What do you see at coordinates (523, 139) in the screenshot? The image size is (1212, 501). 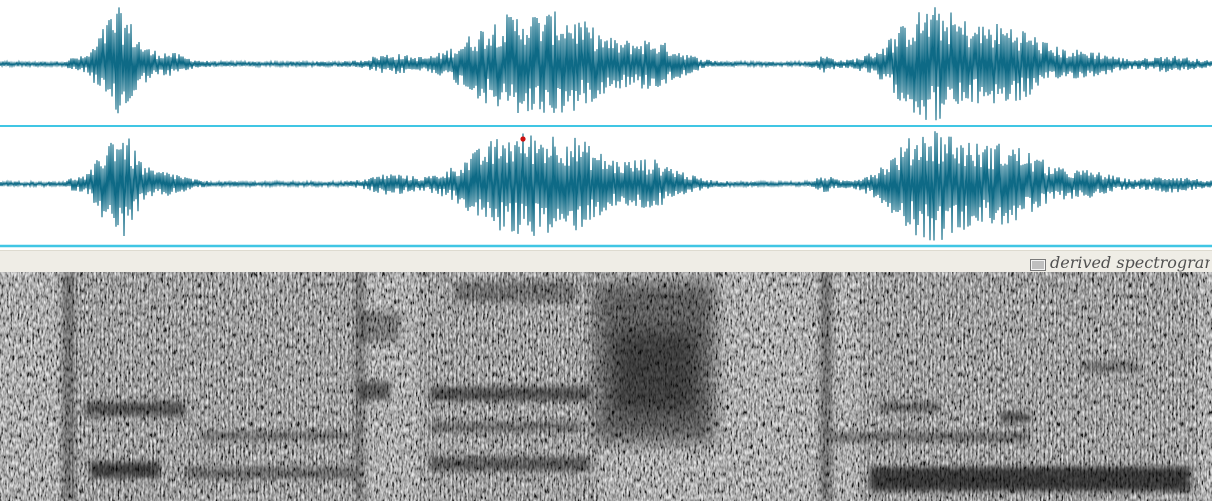 I see `playhead-marker` at bounding box center [523, 139].